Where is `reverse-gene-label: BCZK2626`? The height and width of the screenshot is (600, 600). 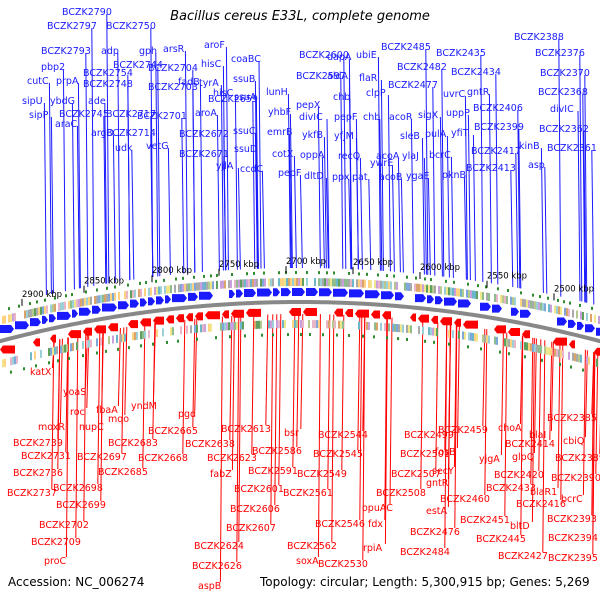
reverse-gene-label: BCZK2626 is located at coordinates (217, 566).